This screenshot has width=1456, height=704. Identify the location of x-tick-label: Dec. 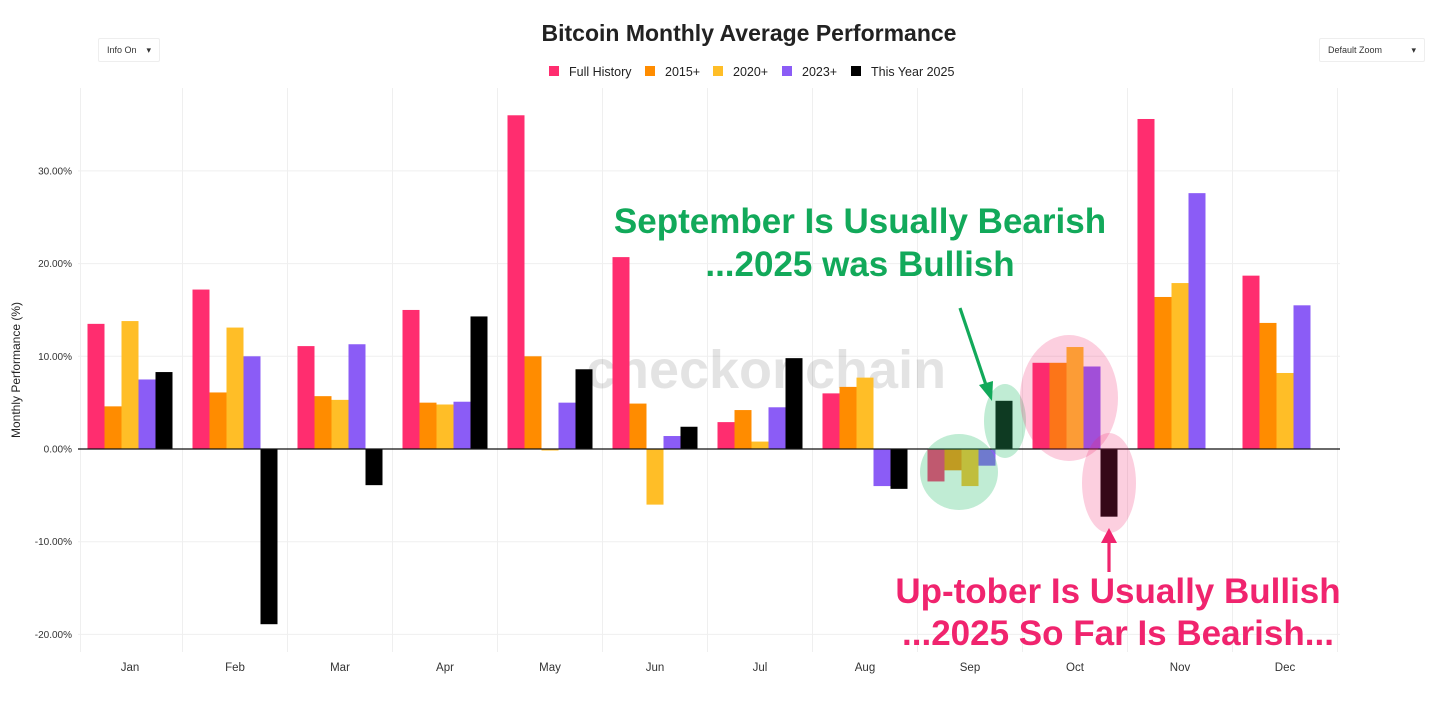
(1285, 668).